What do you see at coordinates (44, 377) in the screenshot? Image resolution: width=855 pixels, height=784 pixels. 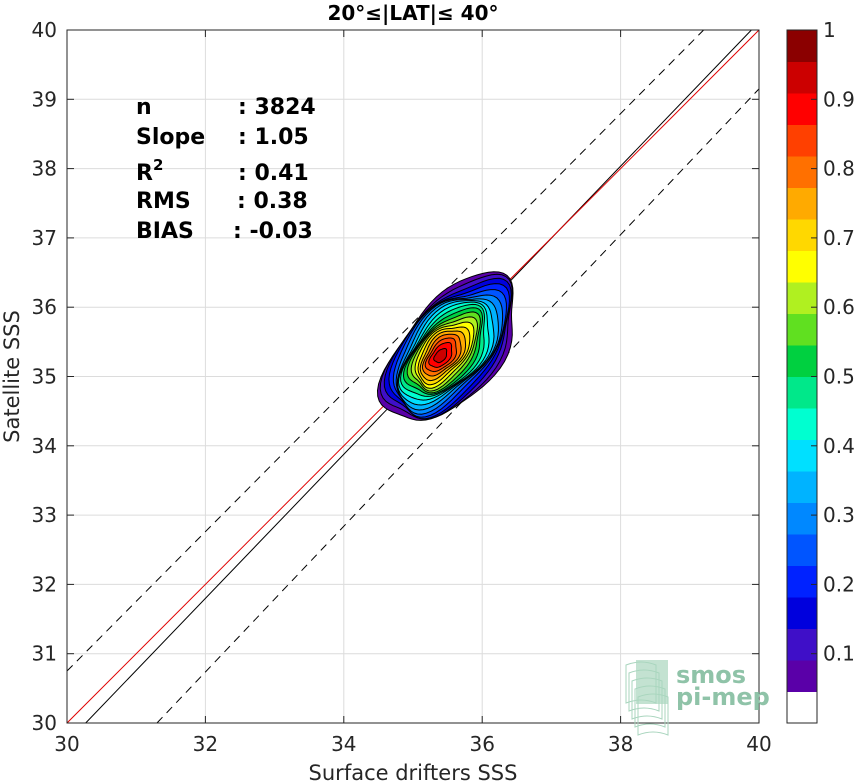 I see `y-tick-label: 35` at bounding box center [44, 377].